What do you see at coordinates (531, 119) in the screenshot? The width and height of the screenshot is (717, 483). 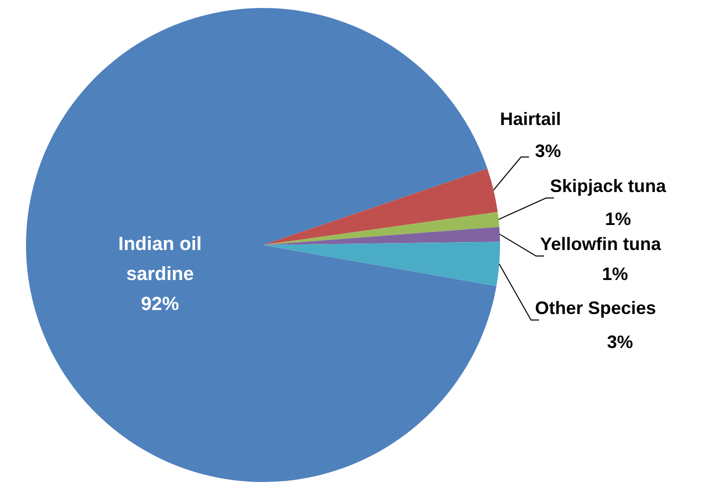 I see `slice-label: Hairtail` at bounding box center [531, 119].